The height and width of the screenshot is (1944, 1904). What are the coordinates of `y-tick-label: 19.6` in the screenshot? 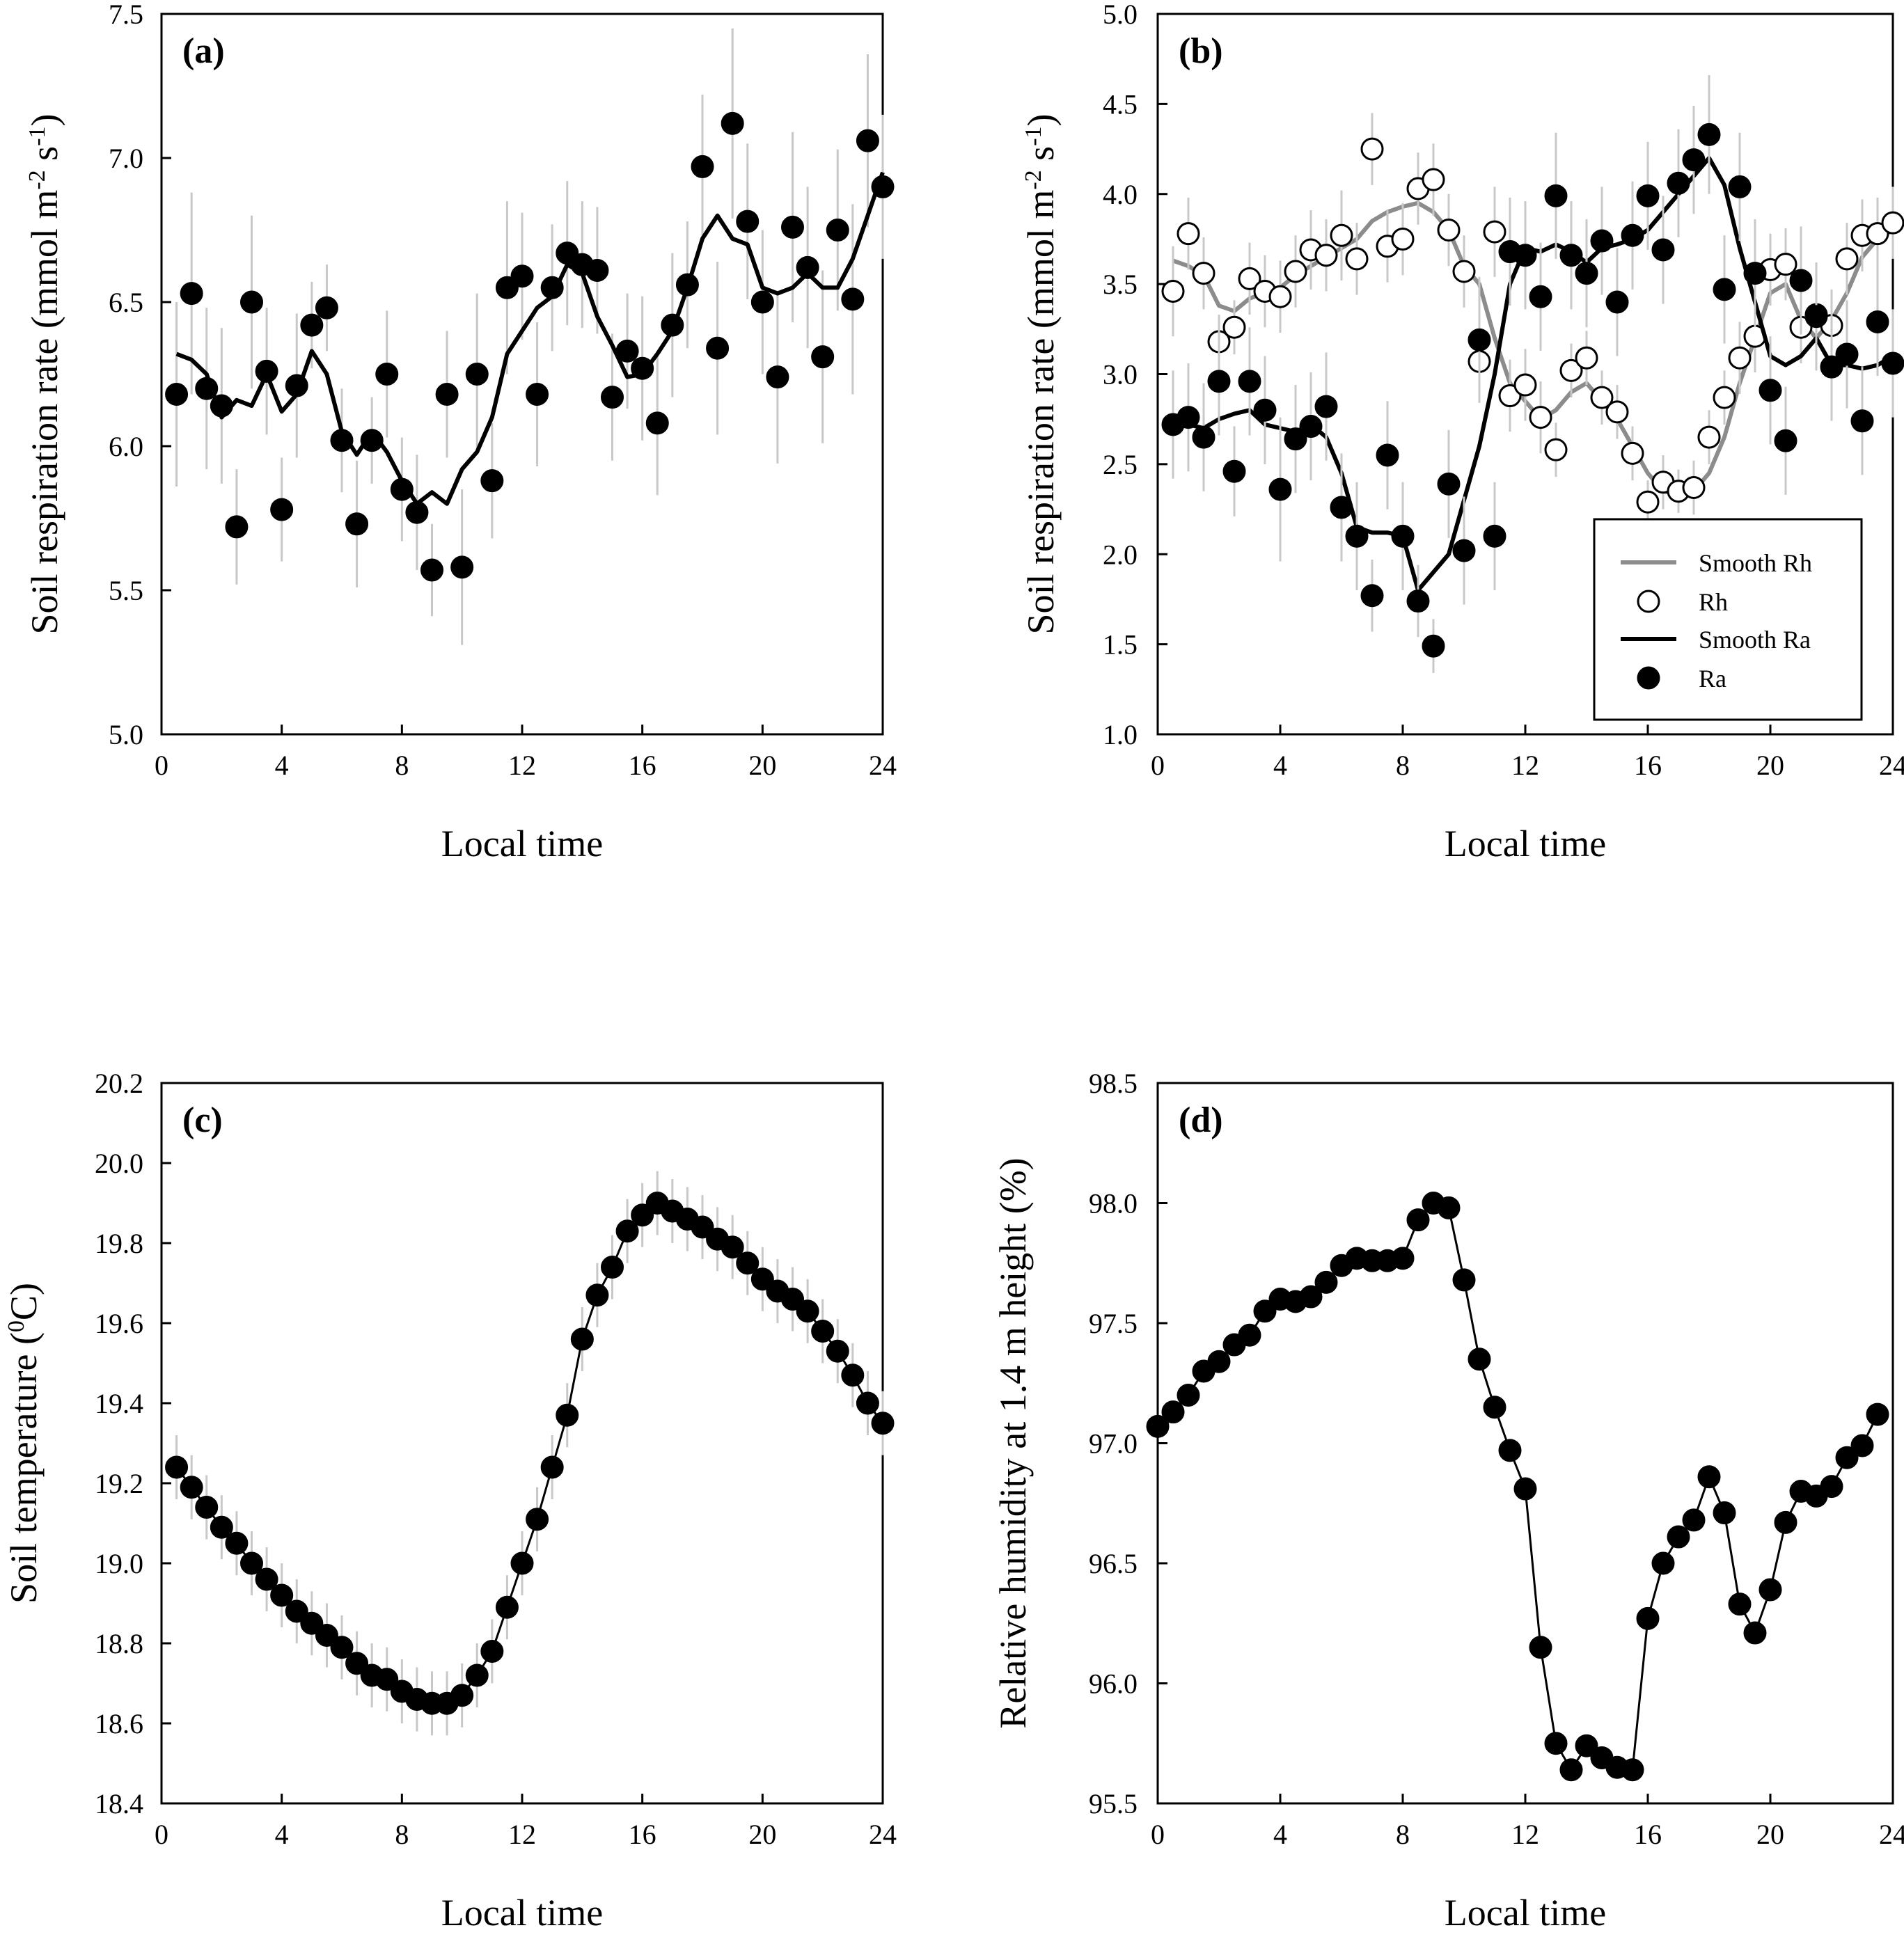 It's located at (119, 1324).